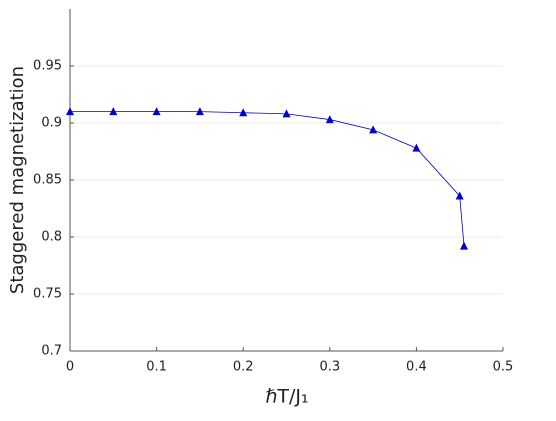  I want to click on x-tick-label: 0.5, so click(503, 367).